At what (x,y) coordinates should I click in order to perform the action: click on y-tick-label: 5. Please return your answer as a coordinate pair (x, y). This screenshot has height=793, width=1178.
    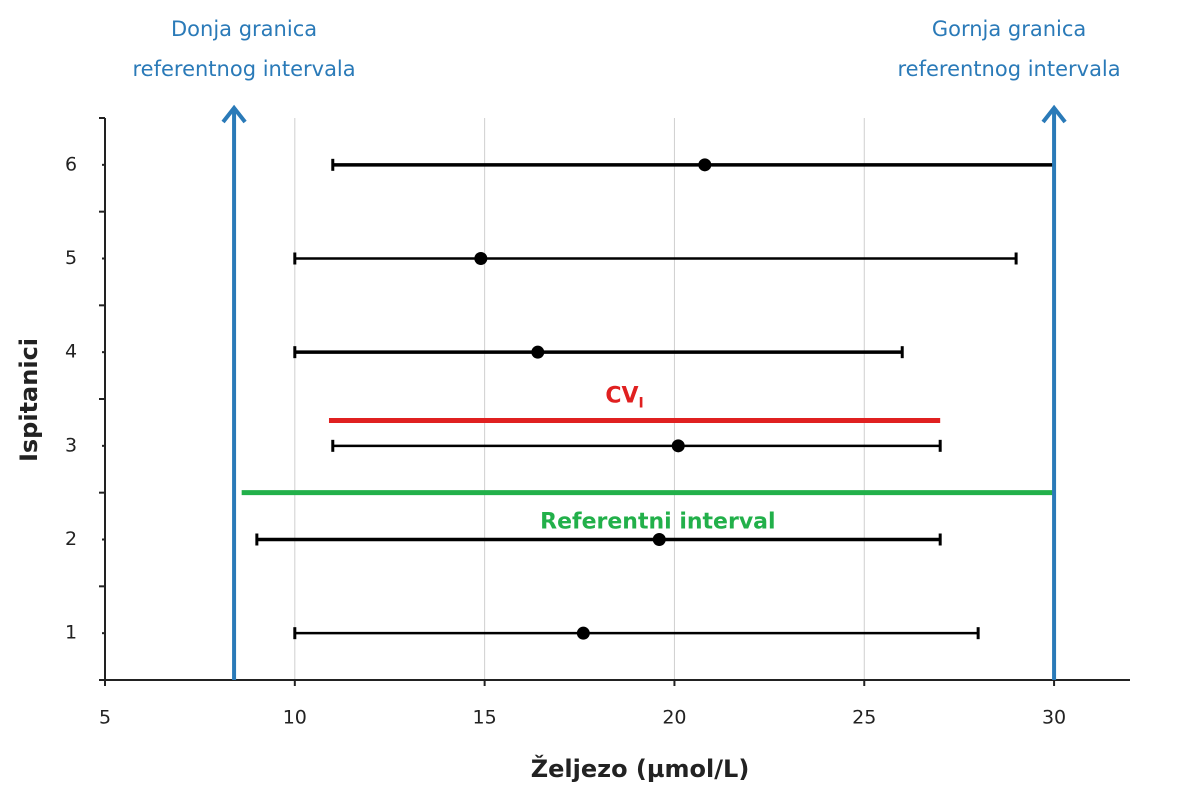
    Looking at the image, I should click on (71, 258).